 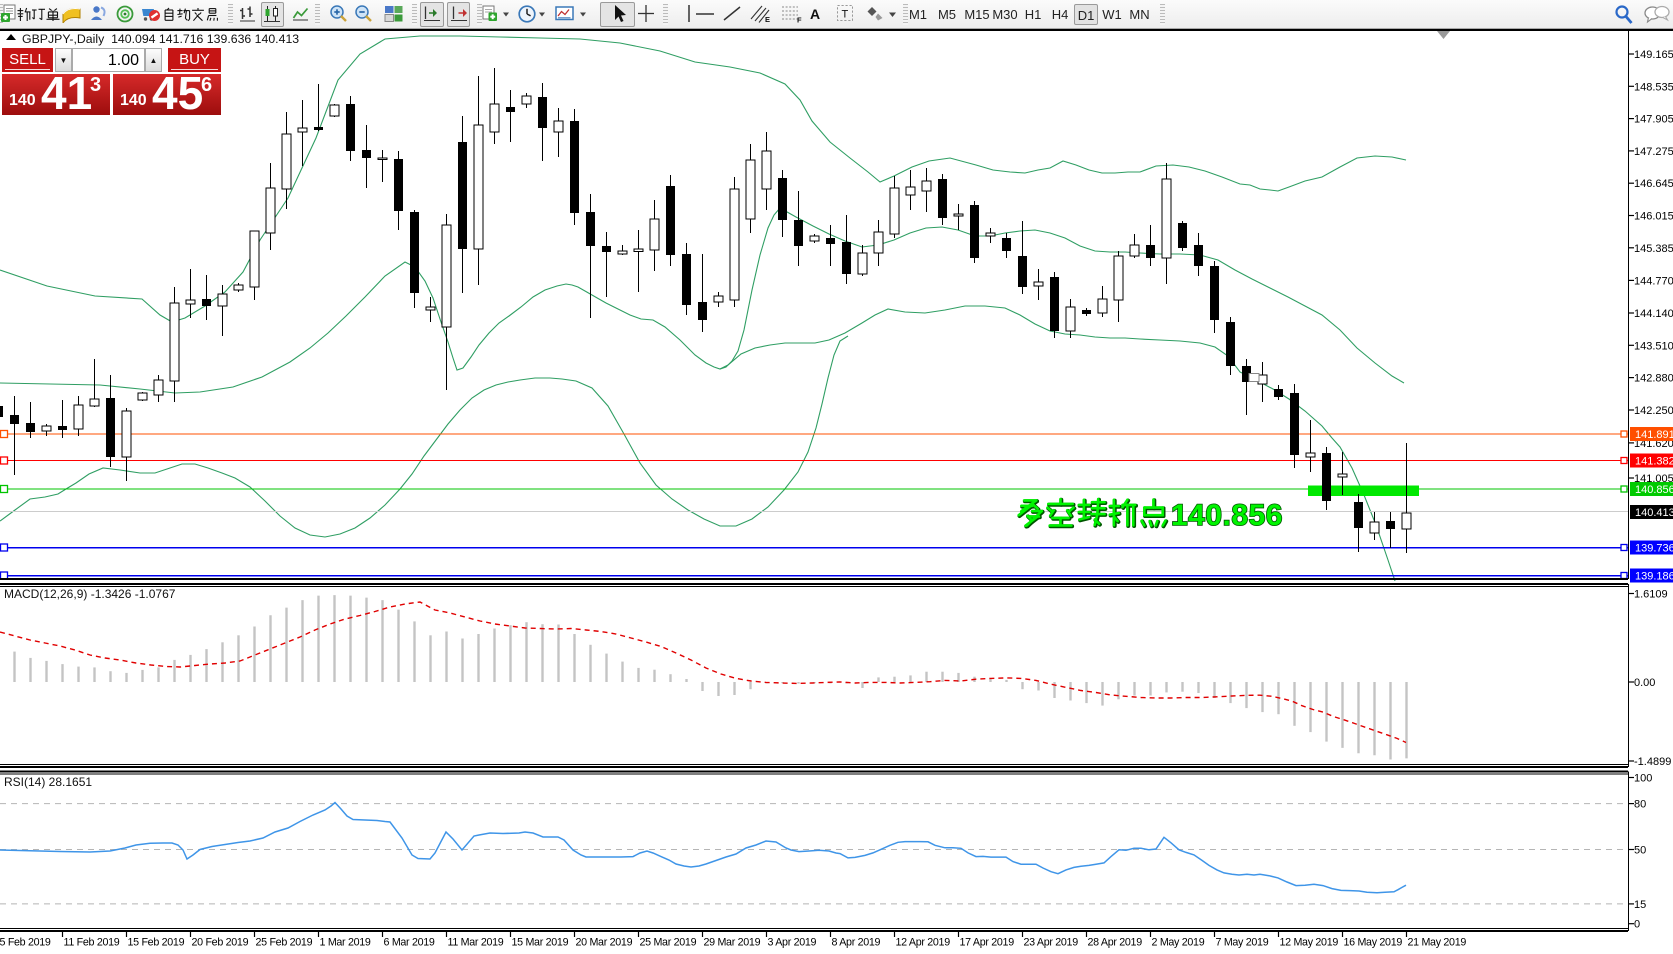 I want to click on svg-text: 147.275, so click(x=1653, y=152).